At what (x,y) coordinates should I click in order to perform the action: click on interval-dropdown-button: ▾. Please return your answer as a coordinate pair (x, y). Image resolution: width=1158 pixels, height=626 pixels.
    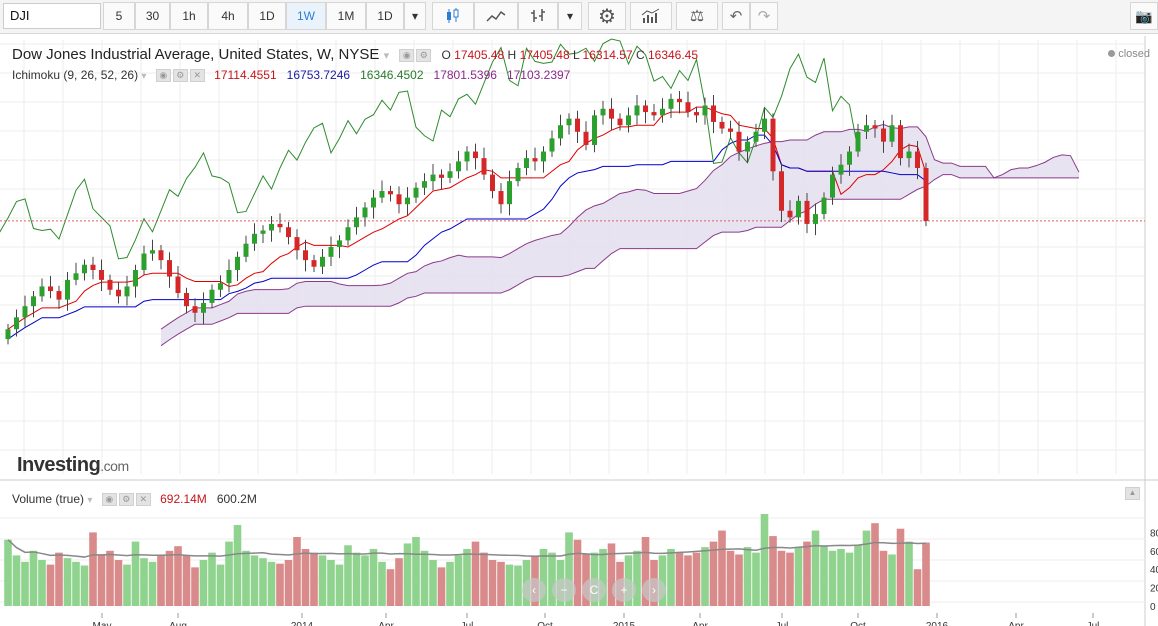
    Looking at the image, I should click on (415, 16).